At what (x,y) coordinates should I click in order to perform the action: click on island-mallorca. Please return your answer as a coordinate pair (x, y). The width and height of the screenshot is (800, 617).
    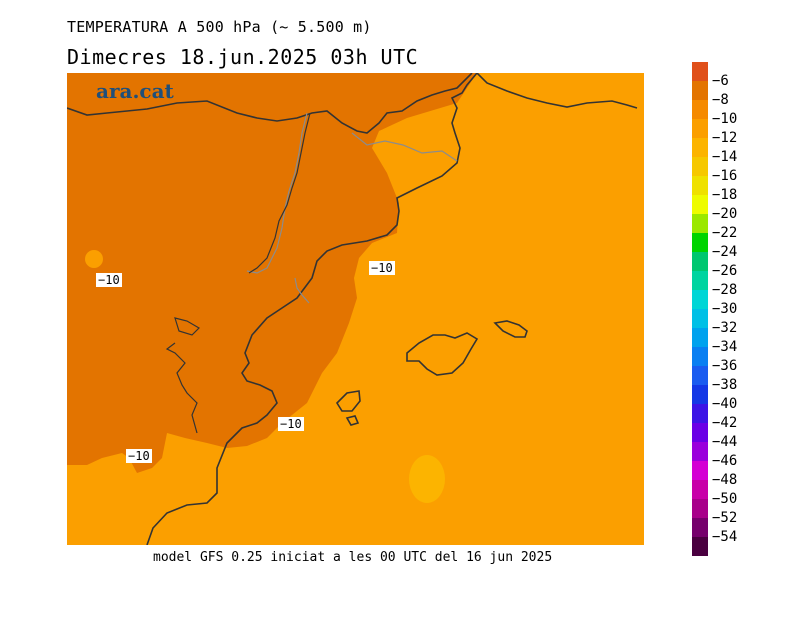
    Looking at the image, I should click on (442, 354).